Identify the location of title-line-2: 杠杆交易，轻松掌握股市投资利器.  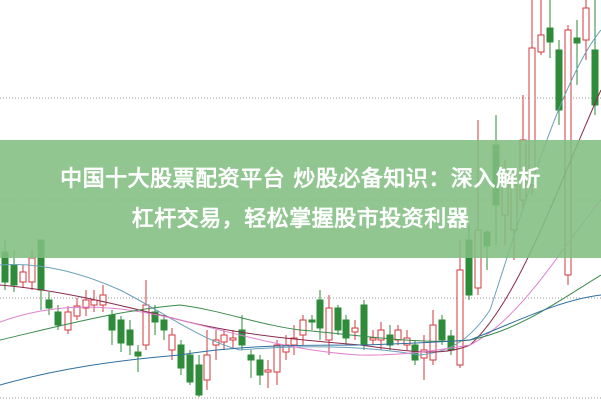
(300, 219).